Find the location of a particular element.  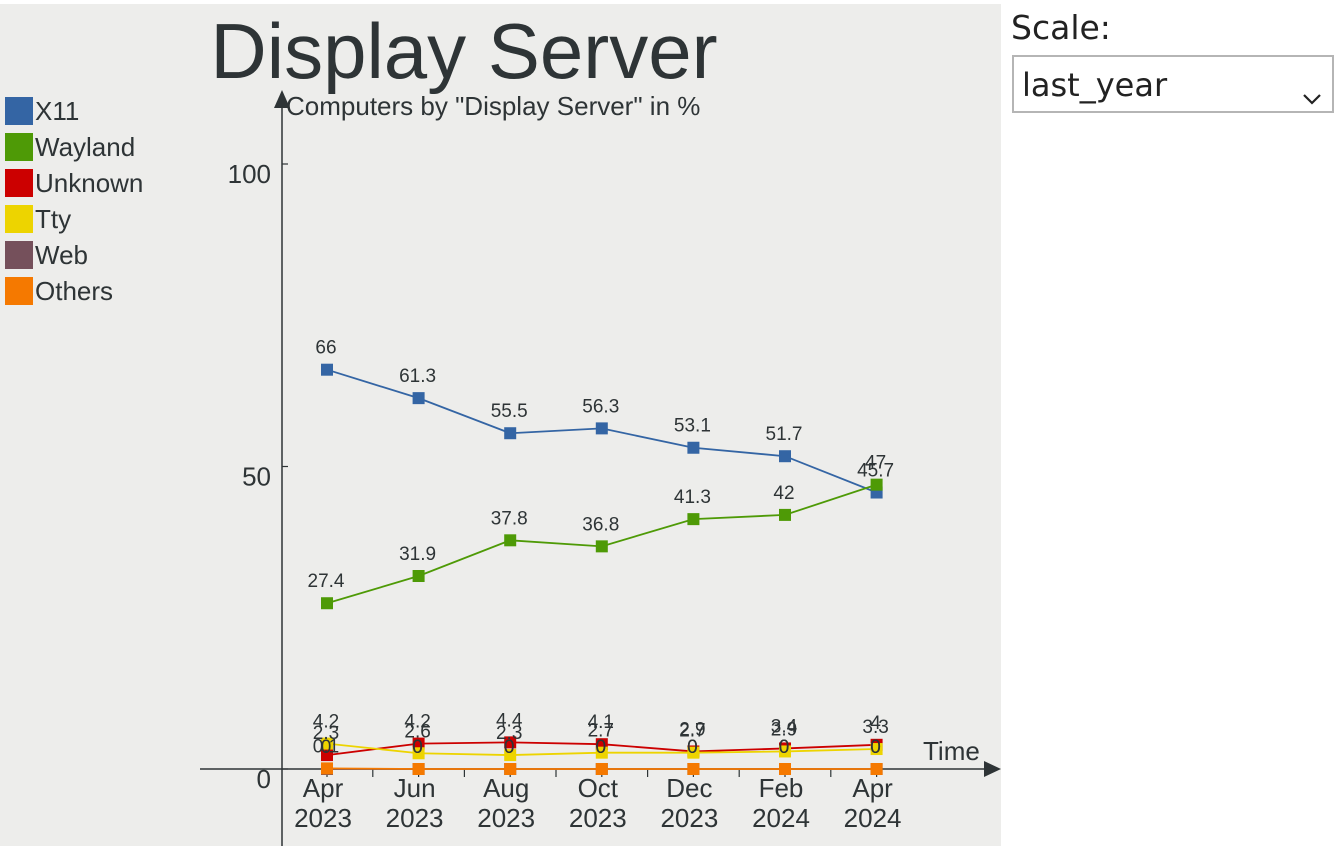

data-label: 3.3 is located at coordinates (875, 727).